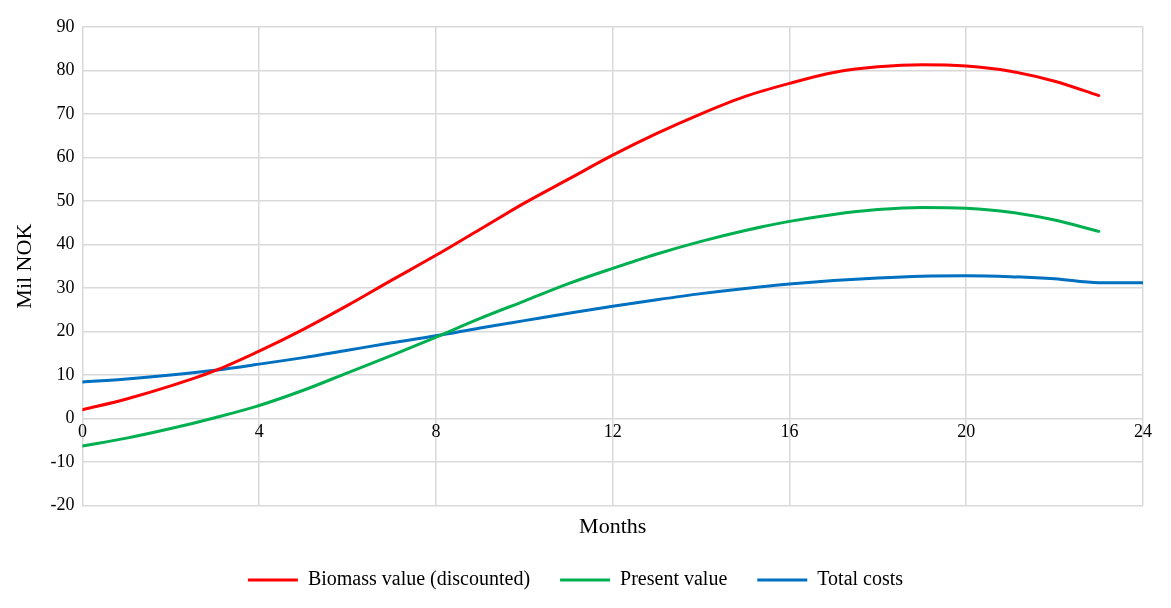 The width and height of the screenshot is (1171, 608). What do you see at coordinates (65, 330) in the screenshot?
I see `y-tick-label: 20` at bounding box center [65, 330].